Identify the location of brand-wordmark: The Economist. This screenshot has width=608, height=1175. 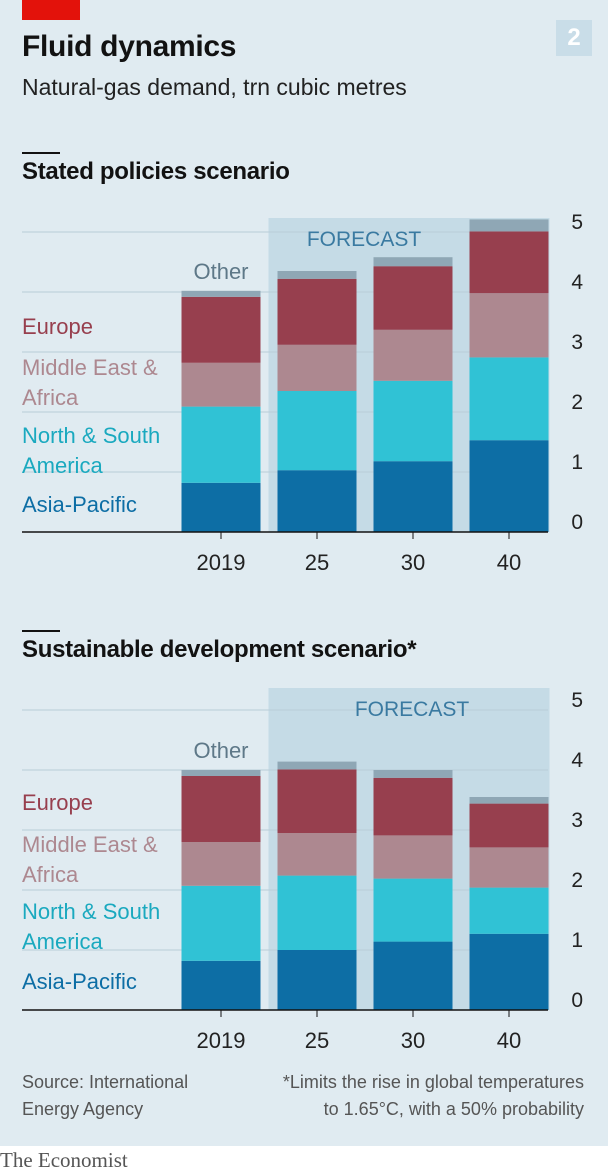
(64, 1160).